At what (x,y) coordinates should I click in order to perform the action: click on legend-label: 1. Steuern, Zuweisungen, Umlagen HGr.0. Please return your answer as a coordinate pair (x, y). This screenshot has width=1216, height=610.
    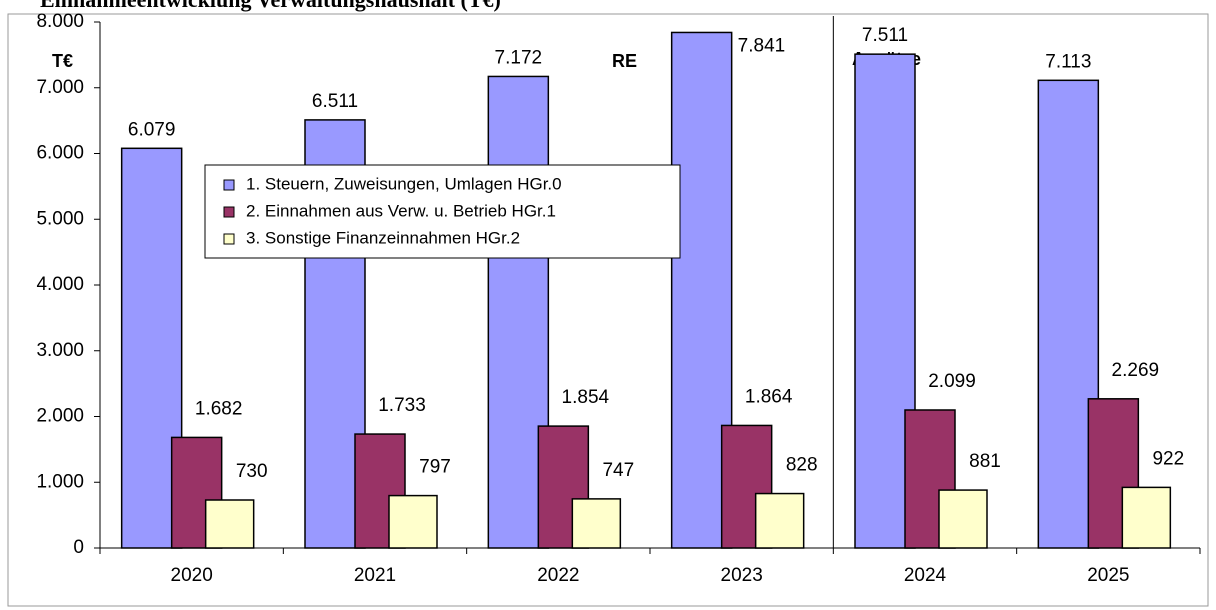
    Looking at the image, I should click on (404, 183).